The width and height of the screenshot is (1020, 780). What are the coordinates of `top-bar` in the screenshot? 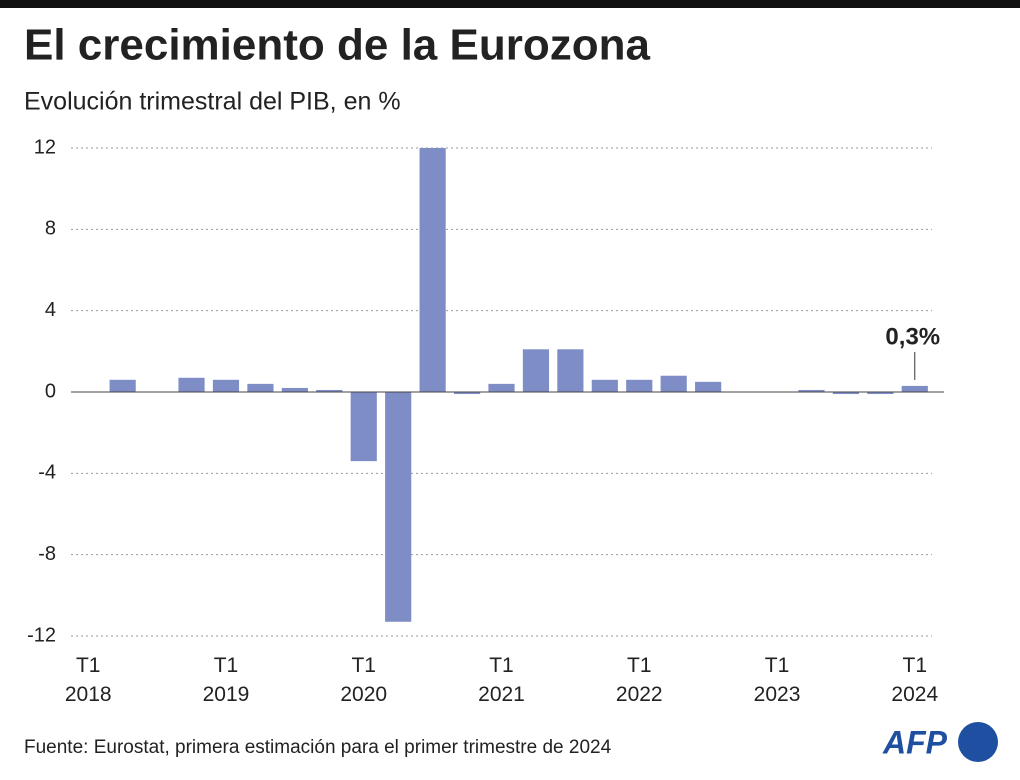 It's located at (510, 4).